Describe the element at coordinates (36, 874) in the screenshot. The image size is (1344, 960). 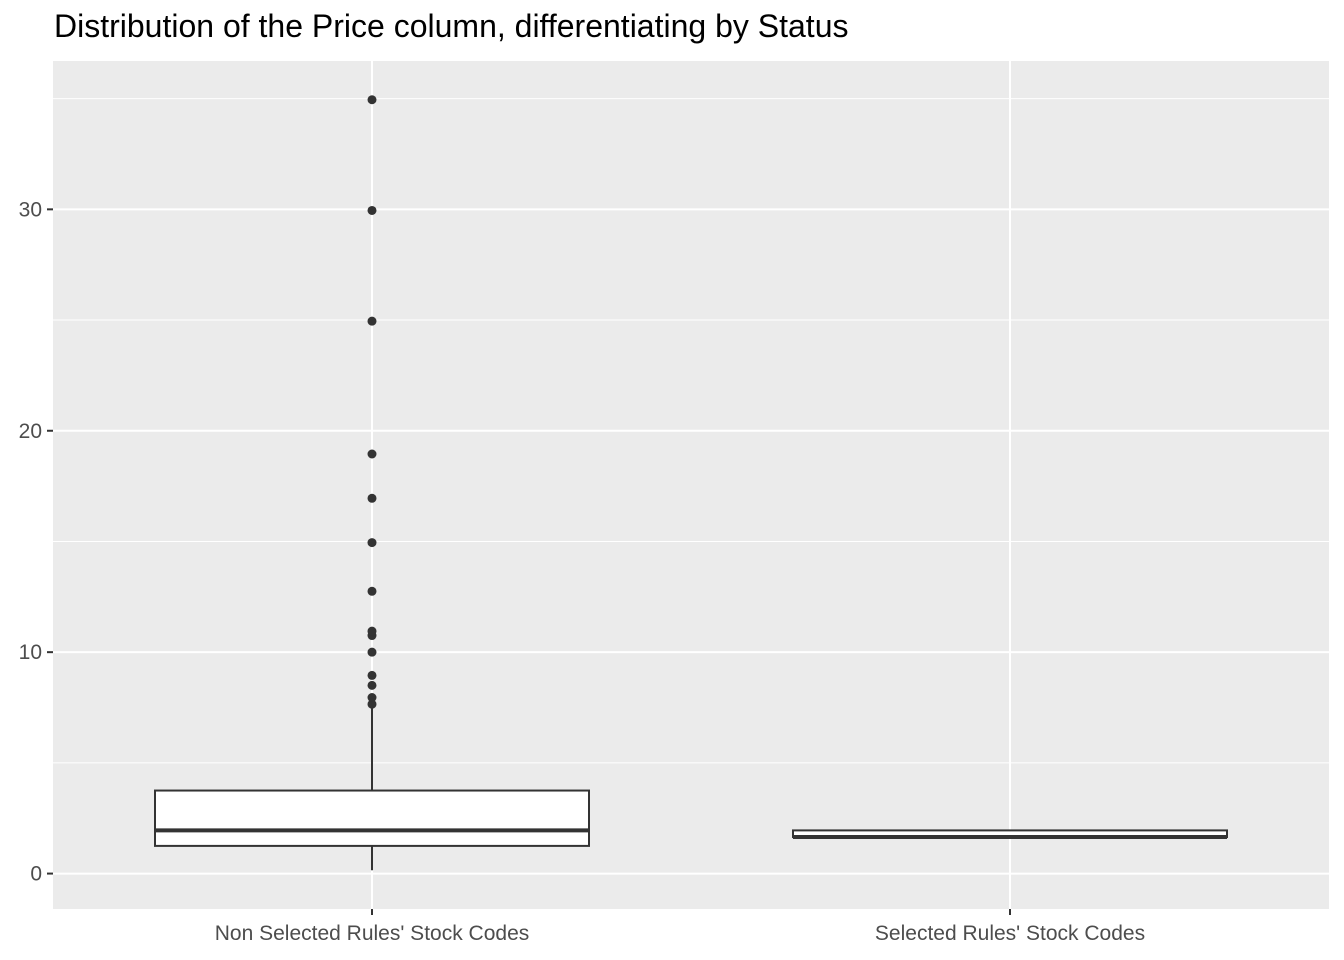
I see `y-tick-label-0: 0` at that location.